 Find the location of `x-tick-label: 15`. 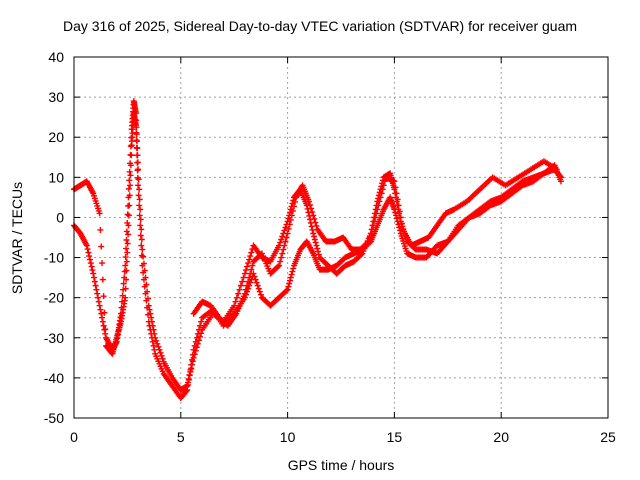

x-tick-label: 15 is located at coordinates (395, 437).